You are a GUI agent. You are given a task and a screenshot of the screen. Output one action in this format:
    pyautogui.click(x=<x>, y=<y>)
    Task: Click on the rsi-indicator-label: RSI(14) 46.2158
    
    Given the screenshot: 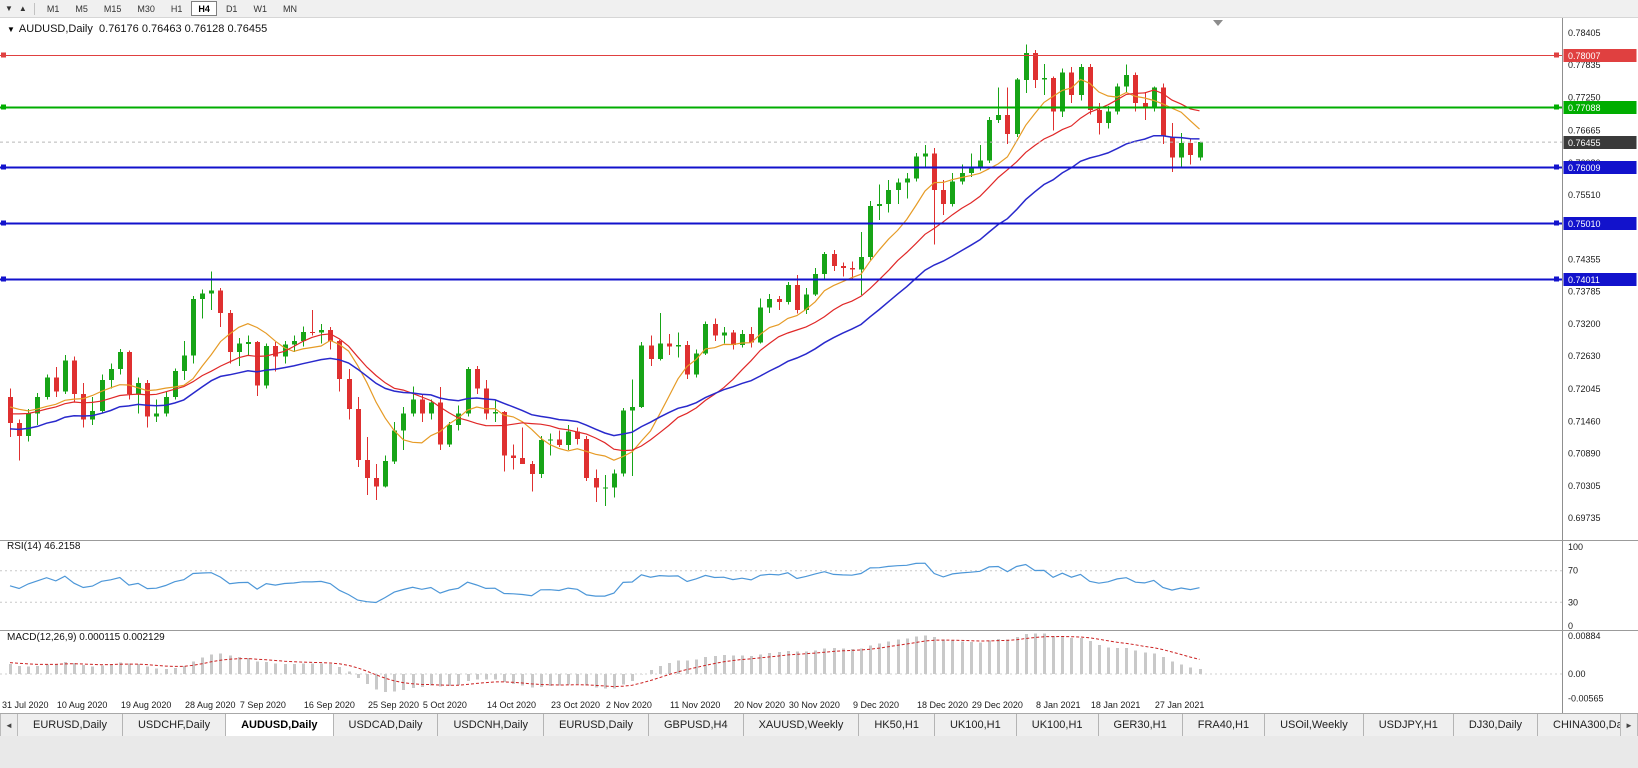 What is the action you would take?
    pyautogui.click(x=43, y=546)
    